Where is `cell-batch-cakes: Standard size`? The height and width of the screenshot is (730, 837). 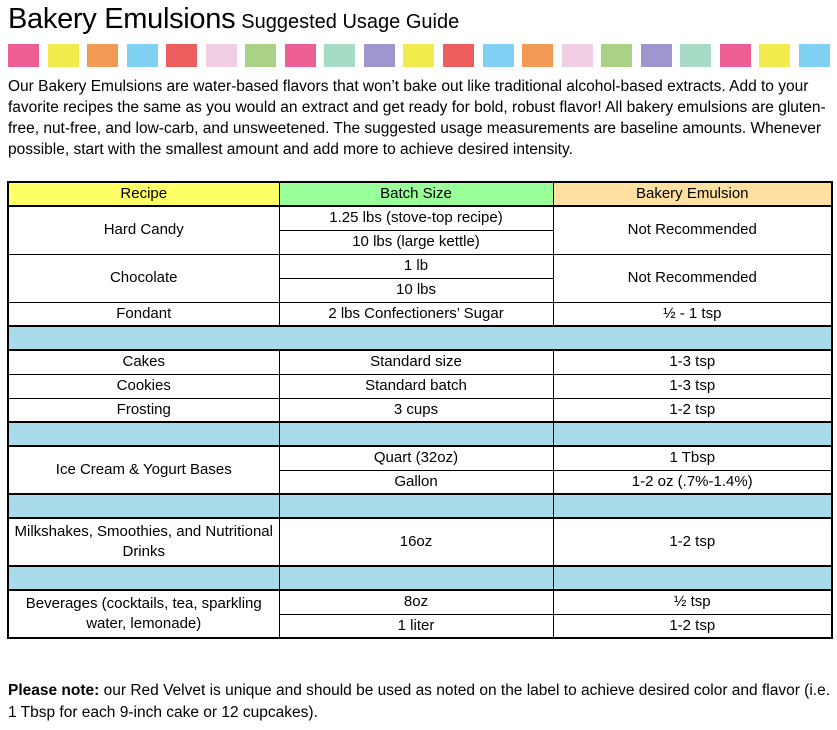 cell-batch-cakes: Standard size is located at coordinates (416, 362).